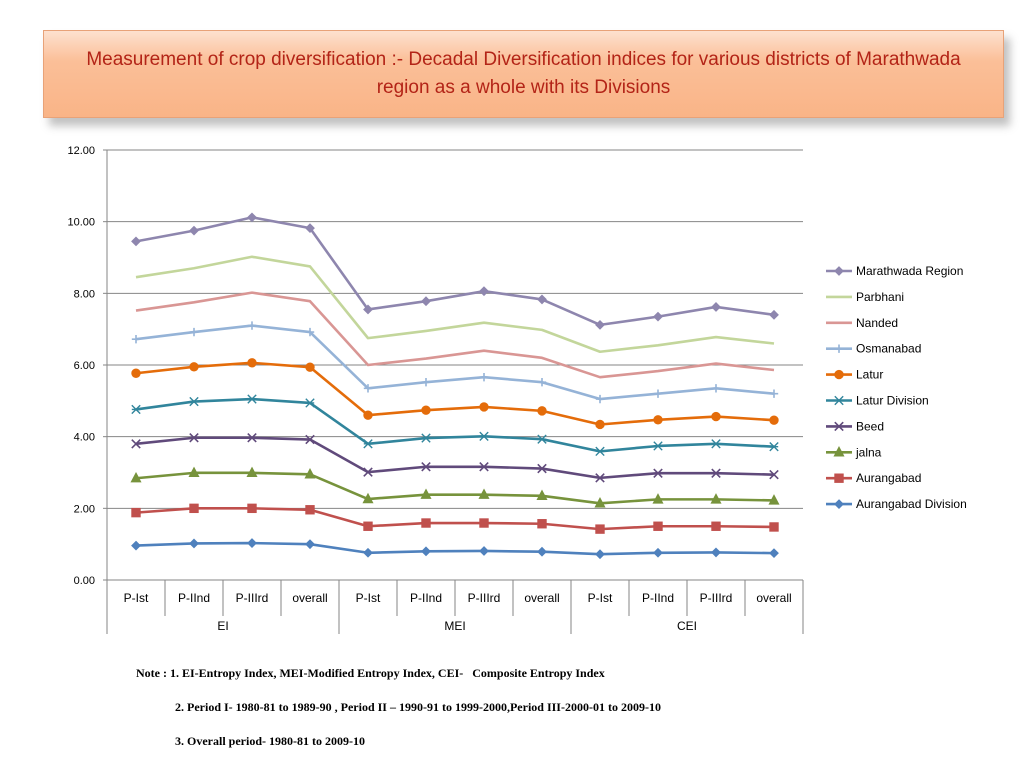  Describe the element at coordinates (455, 425) in the screenshot. I see `series-latur-division` at that location.